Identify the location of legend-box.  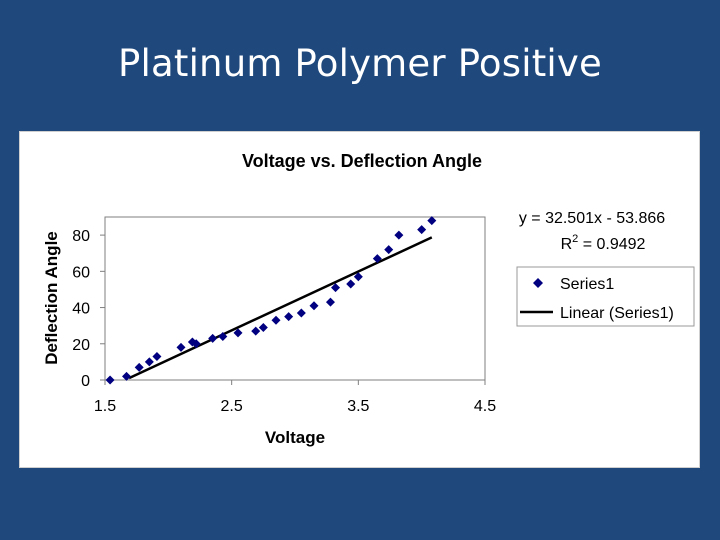
(605, 296).